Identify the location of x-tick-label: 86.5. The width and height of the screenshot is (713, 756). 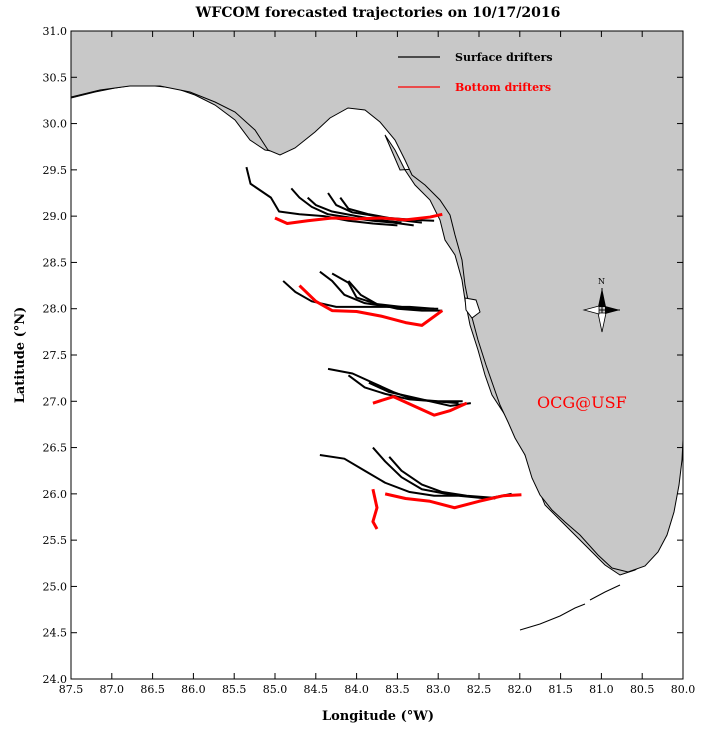
(152, 689).